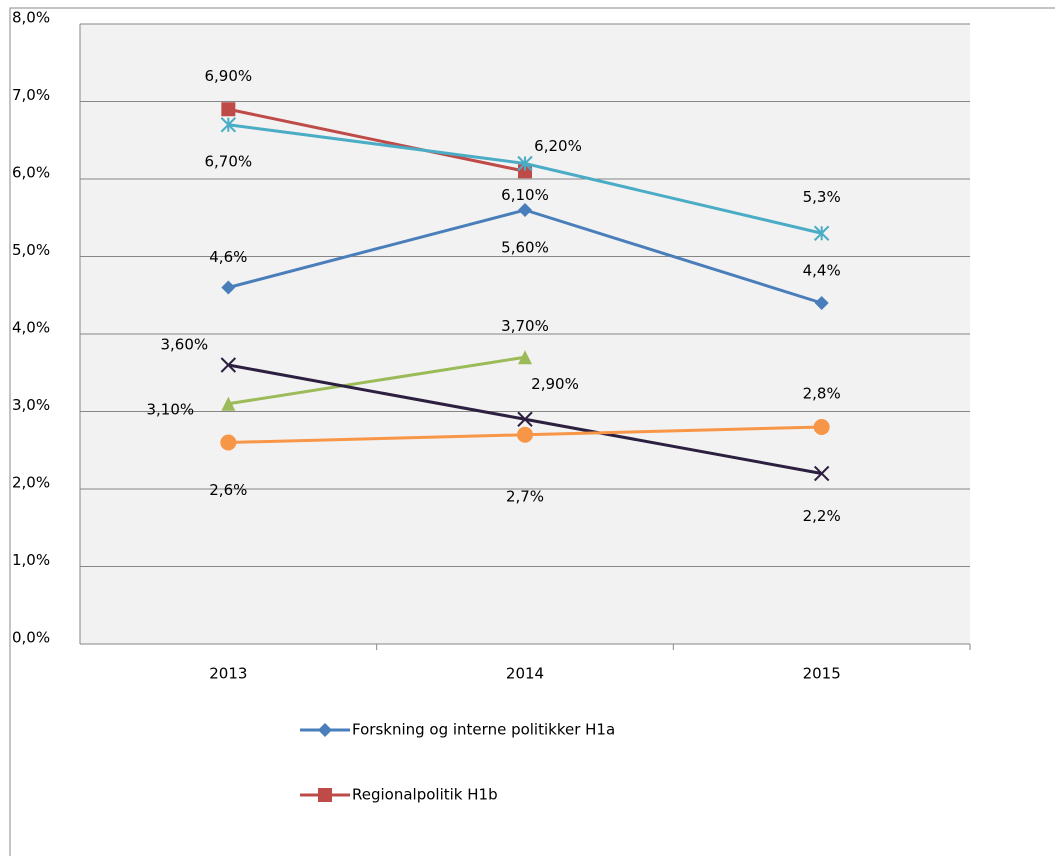 This screenshot has width=1055, height=856. What do you see at coordinates (483, 730) in the screenshot?
I see `legend-label: Forskning og interne politikker H1a` at bounding box center [483, 730].